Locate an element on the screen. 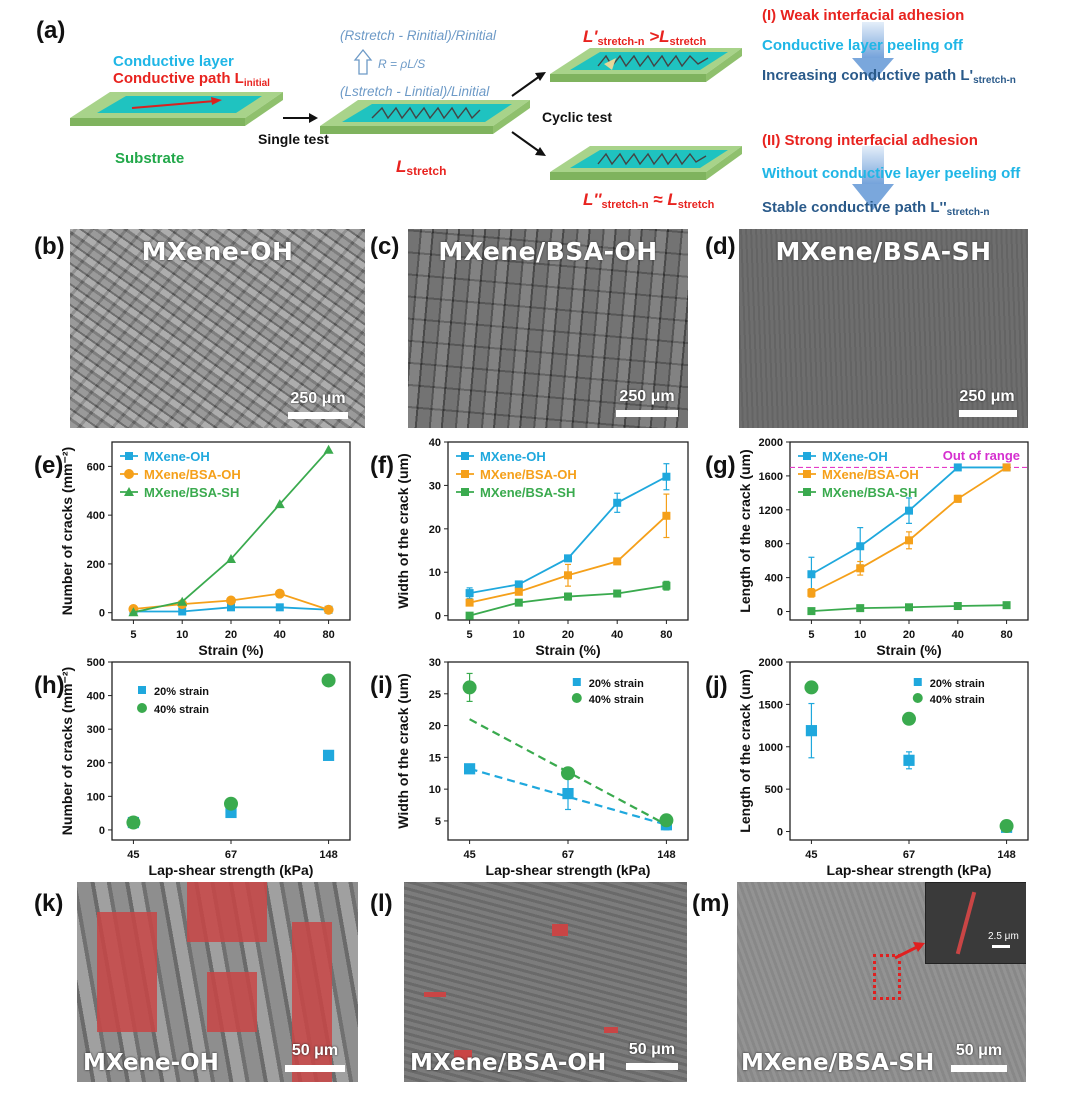  strong-adhesion-label: (II) Strong interfacial adhesion is located at coordinates (870, 140).